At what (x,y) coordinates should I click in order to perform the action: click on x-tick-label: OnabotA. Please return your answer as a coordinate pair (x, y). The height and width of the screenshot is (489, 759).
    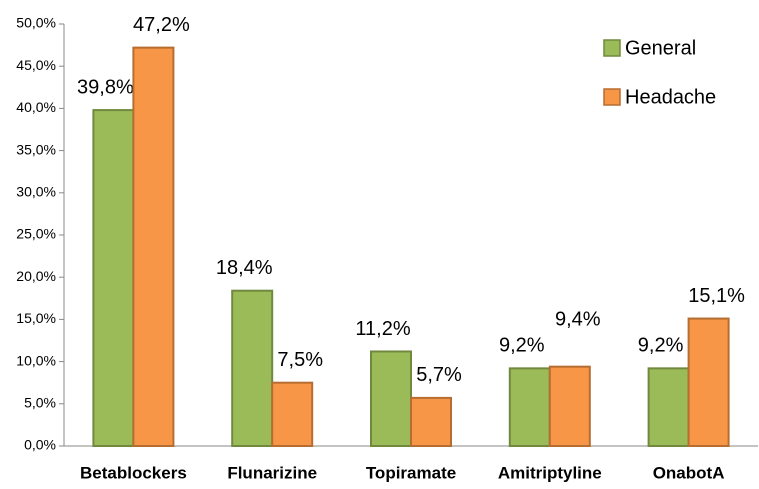
    Looking at the image, I should click on (689, 472).